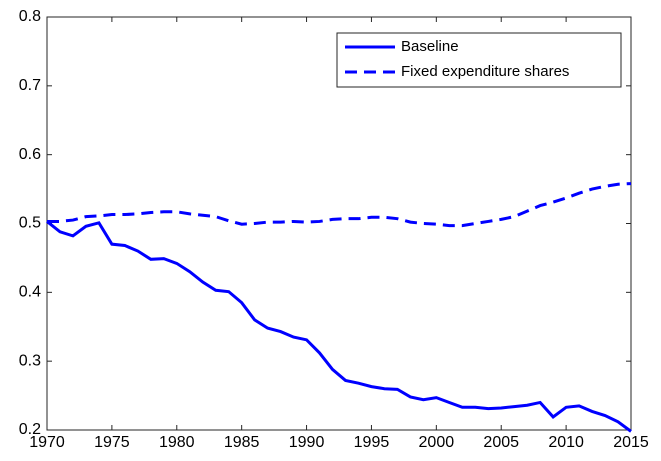 This screenshot has width=661, height=461. I want to click on legend-label: Fixed expenditure shares, so click(485, 71).